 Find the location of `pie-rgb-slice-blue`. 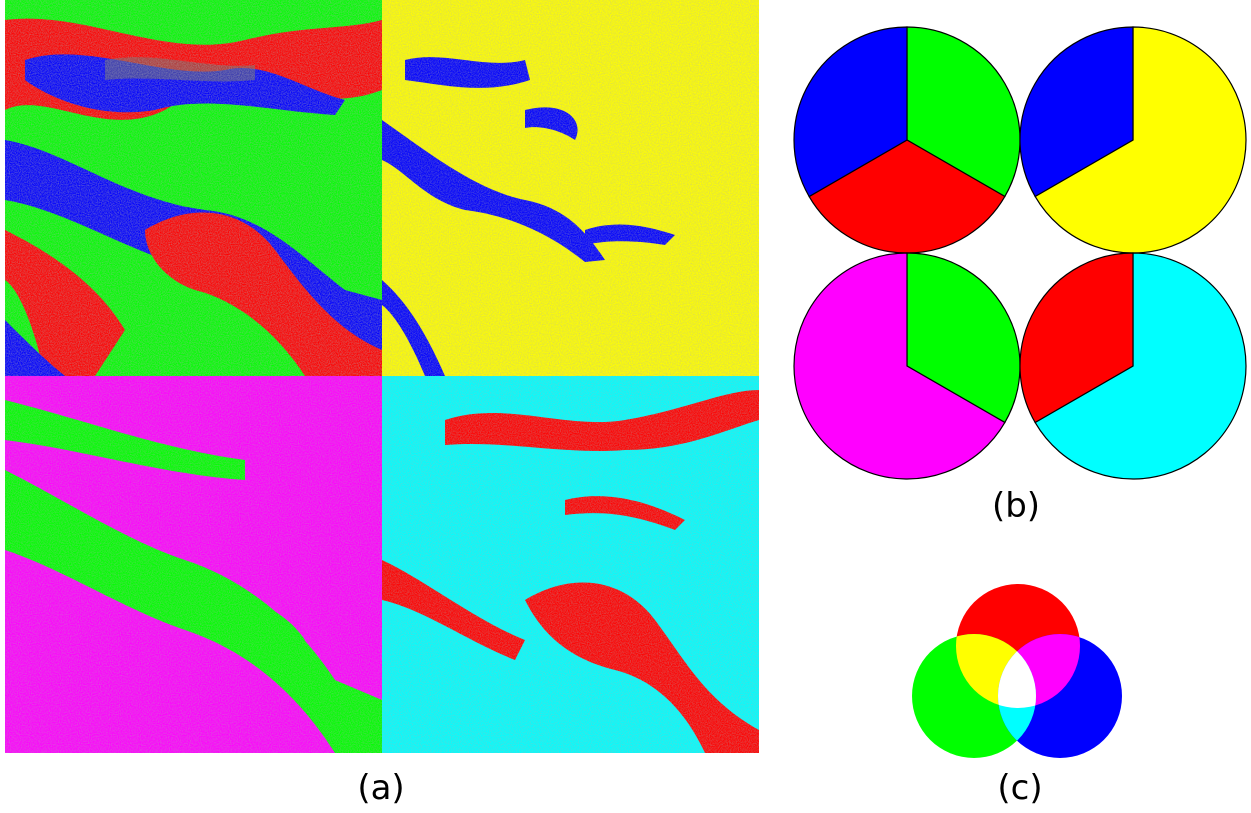

pie-rgb-slice-blue is located at coordinates (850, 112).